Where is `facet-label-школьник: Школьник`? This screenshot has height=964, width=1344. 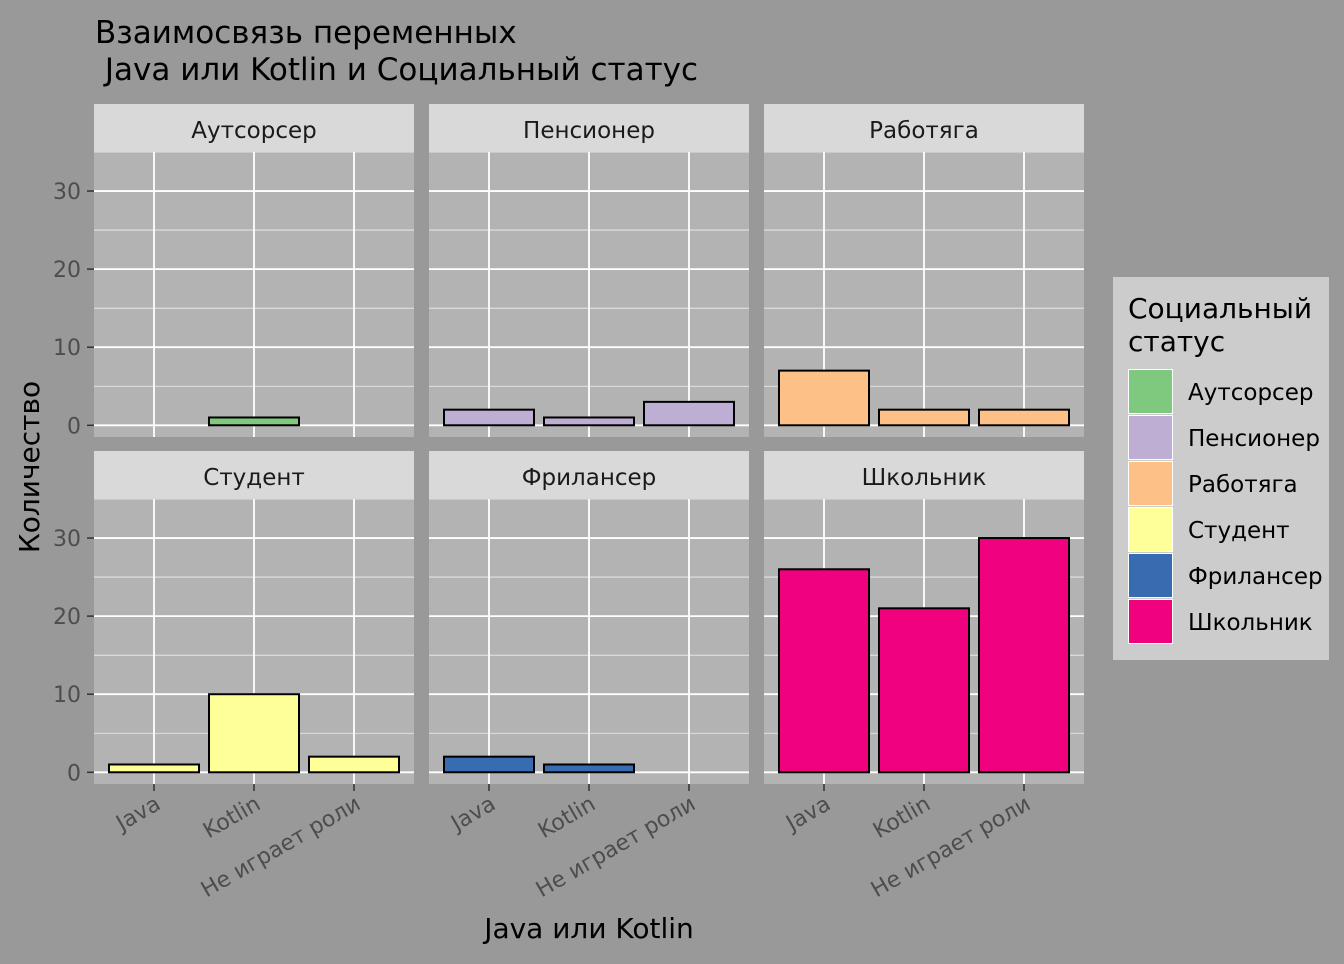 facet-label-школьник: Школьник is located at coordinates (924, 478).